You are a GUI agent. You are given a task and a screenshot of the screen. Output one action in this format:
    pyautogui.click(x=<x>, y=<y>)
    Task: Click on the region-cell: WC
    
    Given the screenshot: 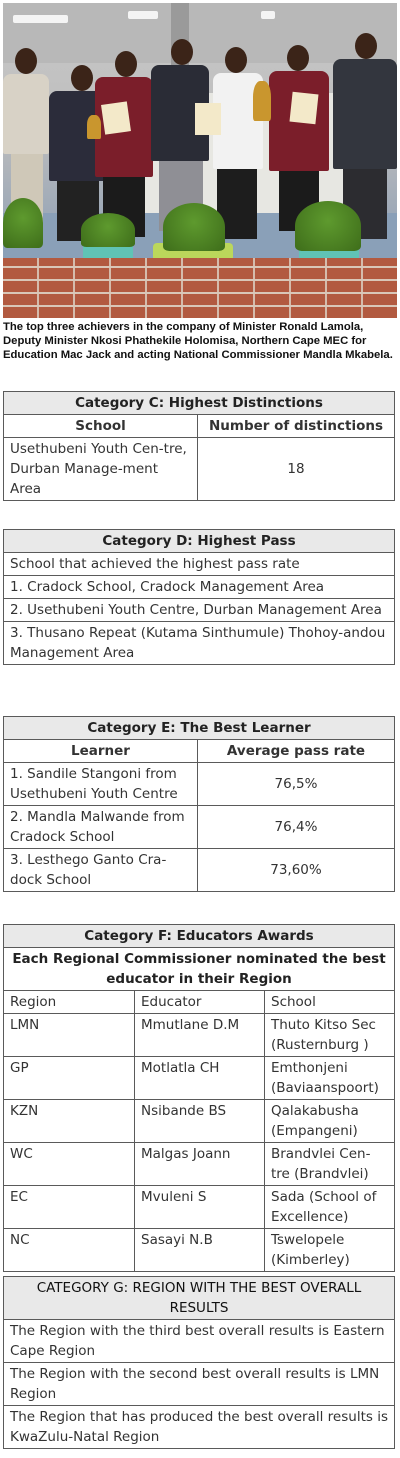 What is the action you would take?
    pyautogui.click(x=69, y=1164)
    